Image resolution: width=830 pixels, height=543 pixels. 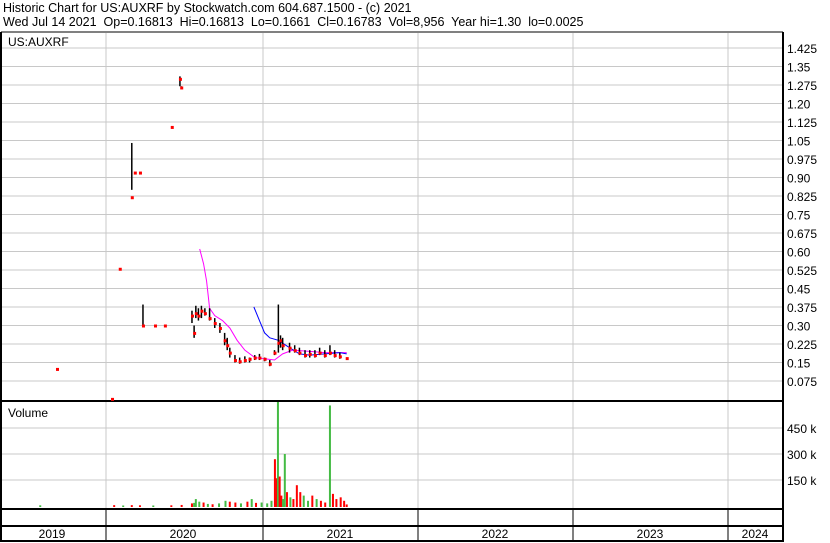 What do you see at coordinates (802, 234) in the screenshot?
I see `price-tick-label: 0.675` at bounding box center [802, 234].